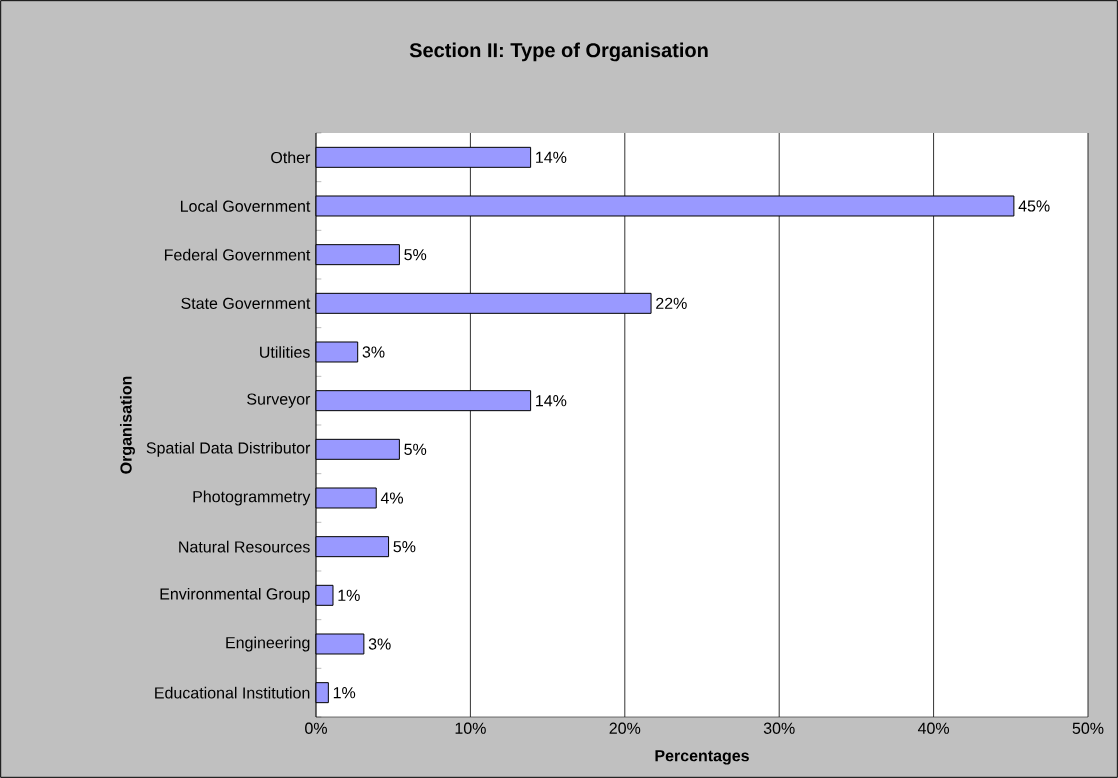 The image size is (1118, 778). What do you see at coordinates (252, 498) in the screenshot?
I see `y-tick-label: Photogrammetry` at bounding box center [252, 498].